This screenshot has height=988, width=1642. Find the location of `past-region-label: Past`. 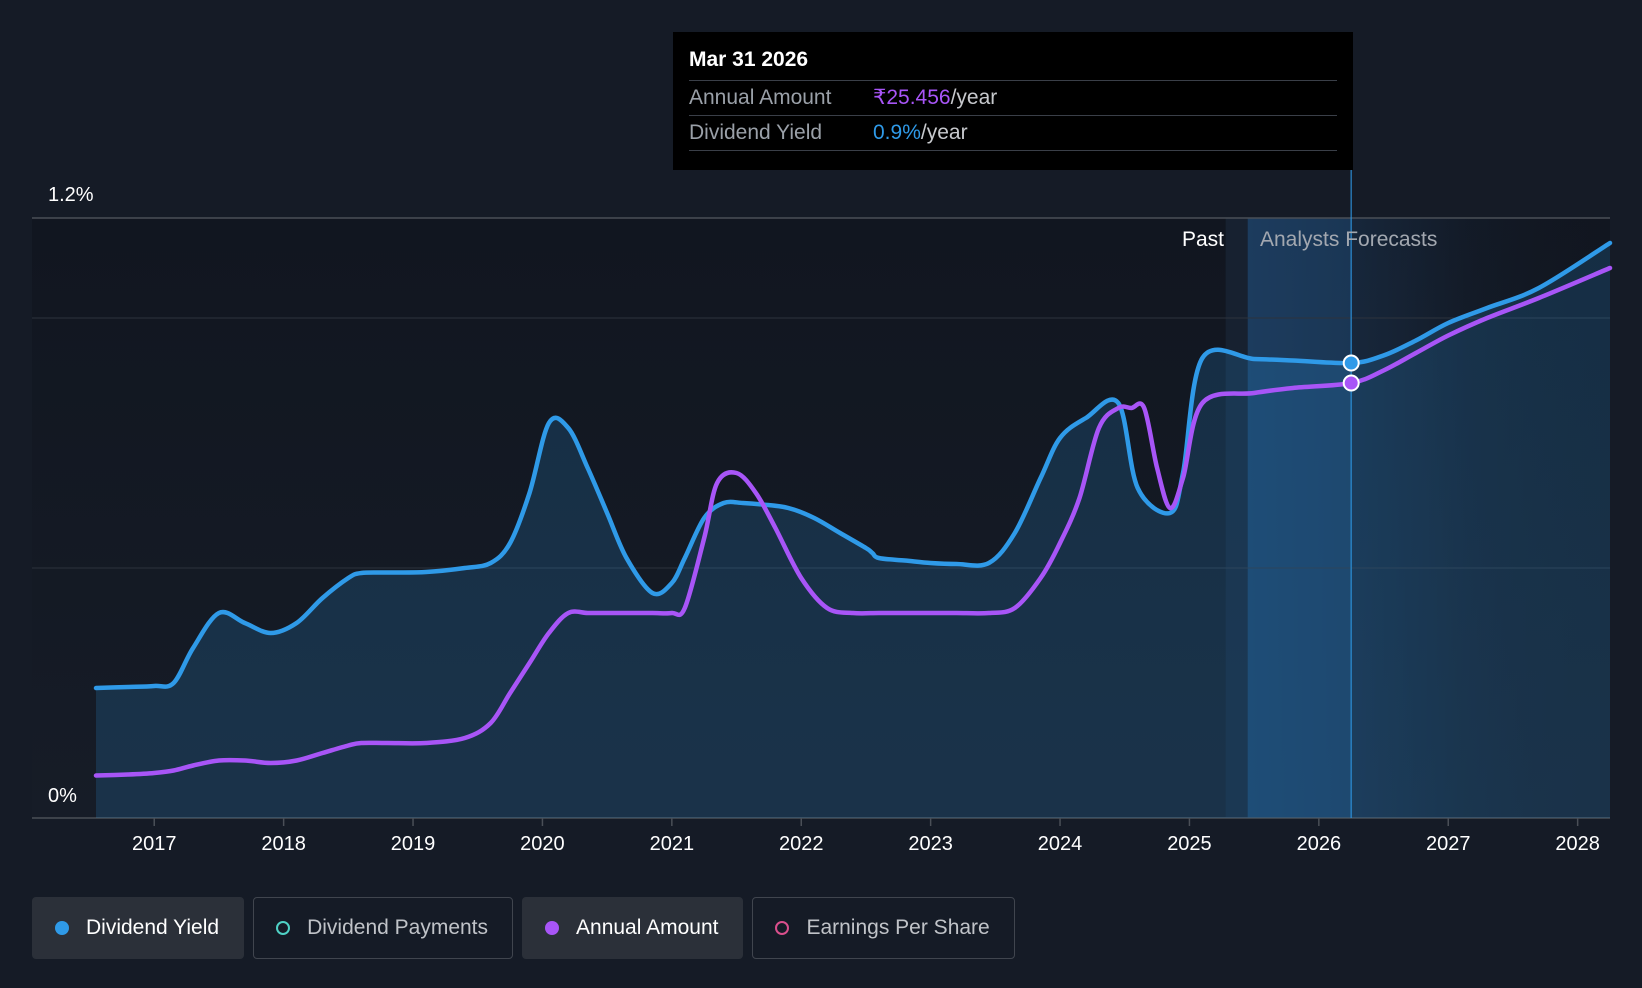

past-region-label: Past is located at coordinates (1203, 239).